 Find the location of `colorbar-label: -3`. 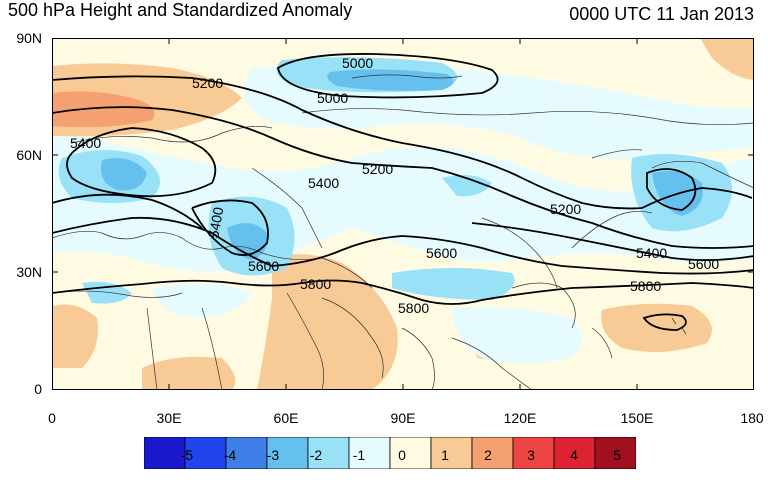

colorbar-label: -3 is located at coordinates (273, 455).